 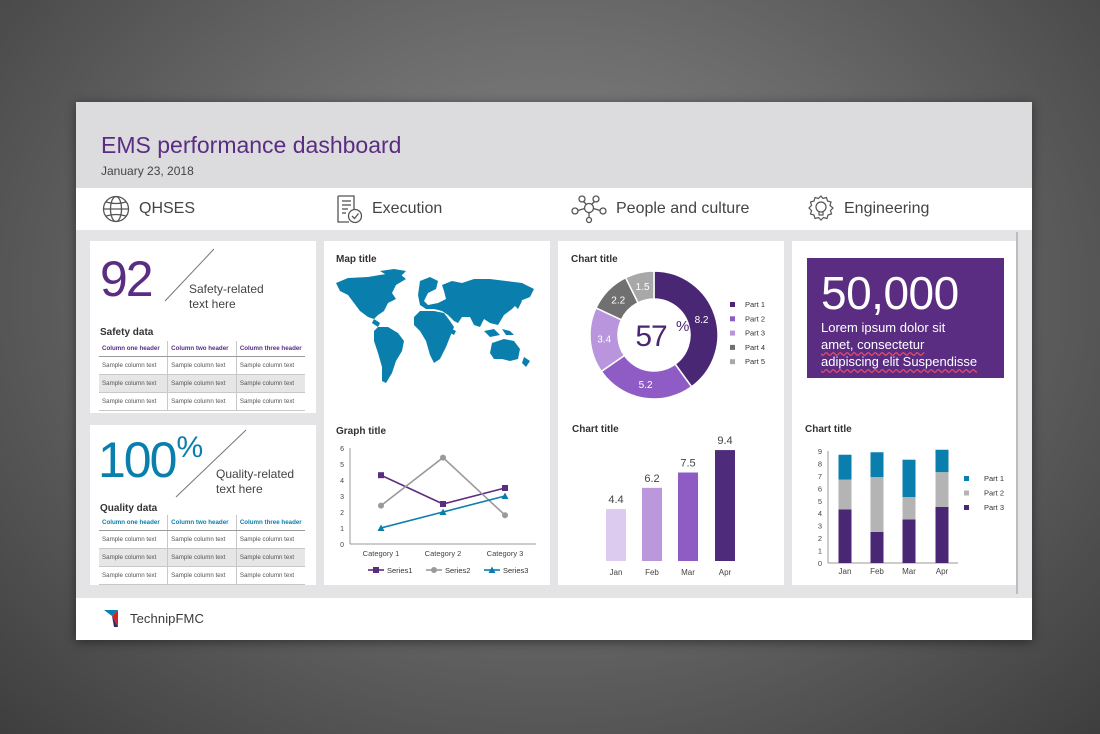 I want to click on kpi-divider, so click(x=211, y=463).